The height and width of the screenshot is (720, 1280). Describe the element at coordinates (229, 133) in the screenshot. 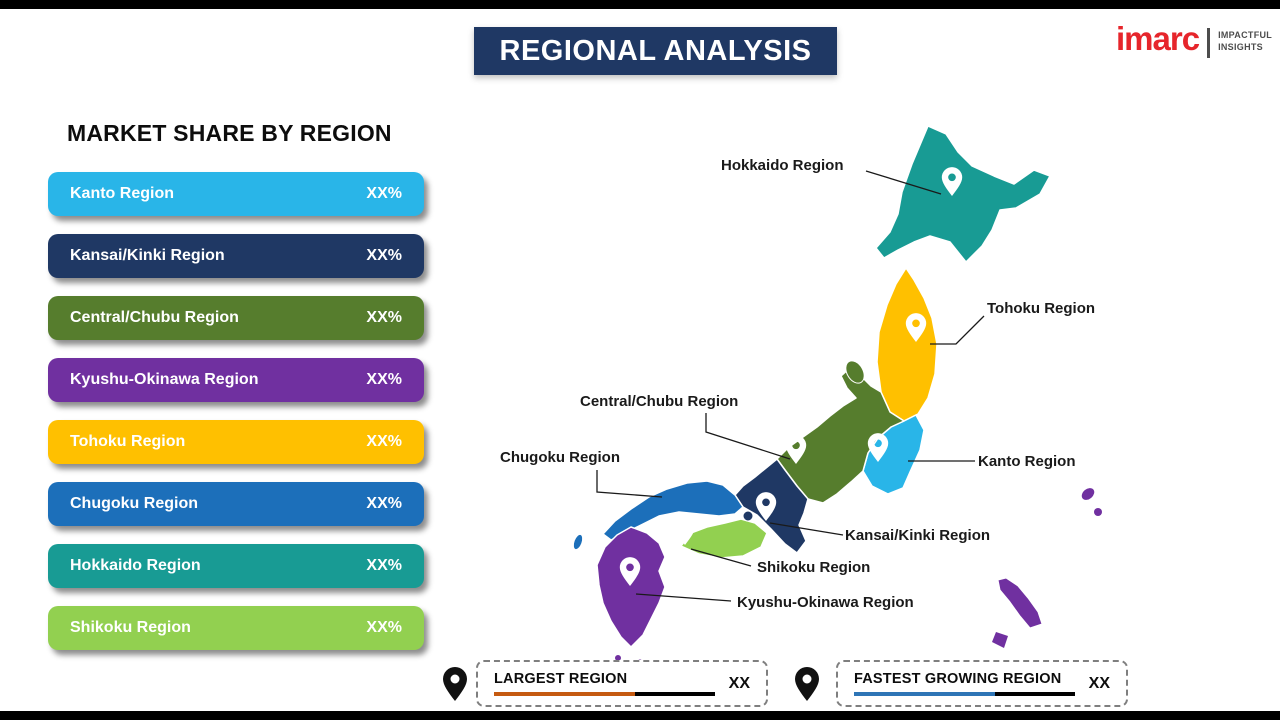

I see `market-share-heading: MARKET SHARE BY REGION` at that location.